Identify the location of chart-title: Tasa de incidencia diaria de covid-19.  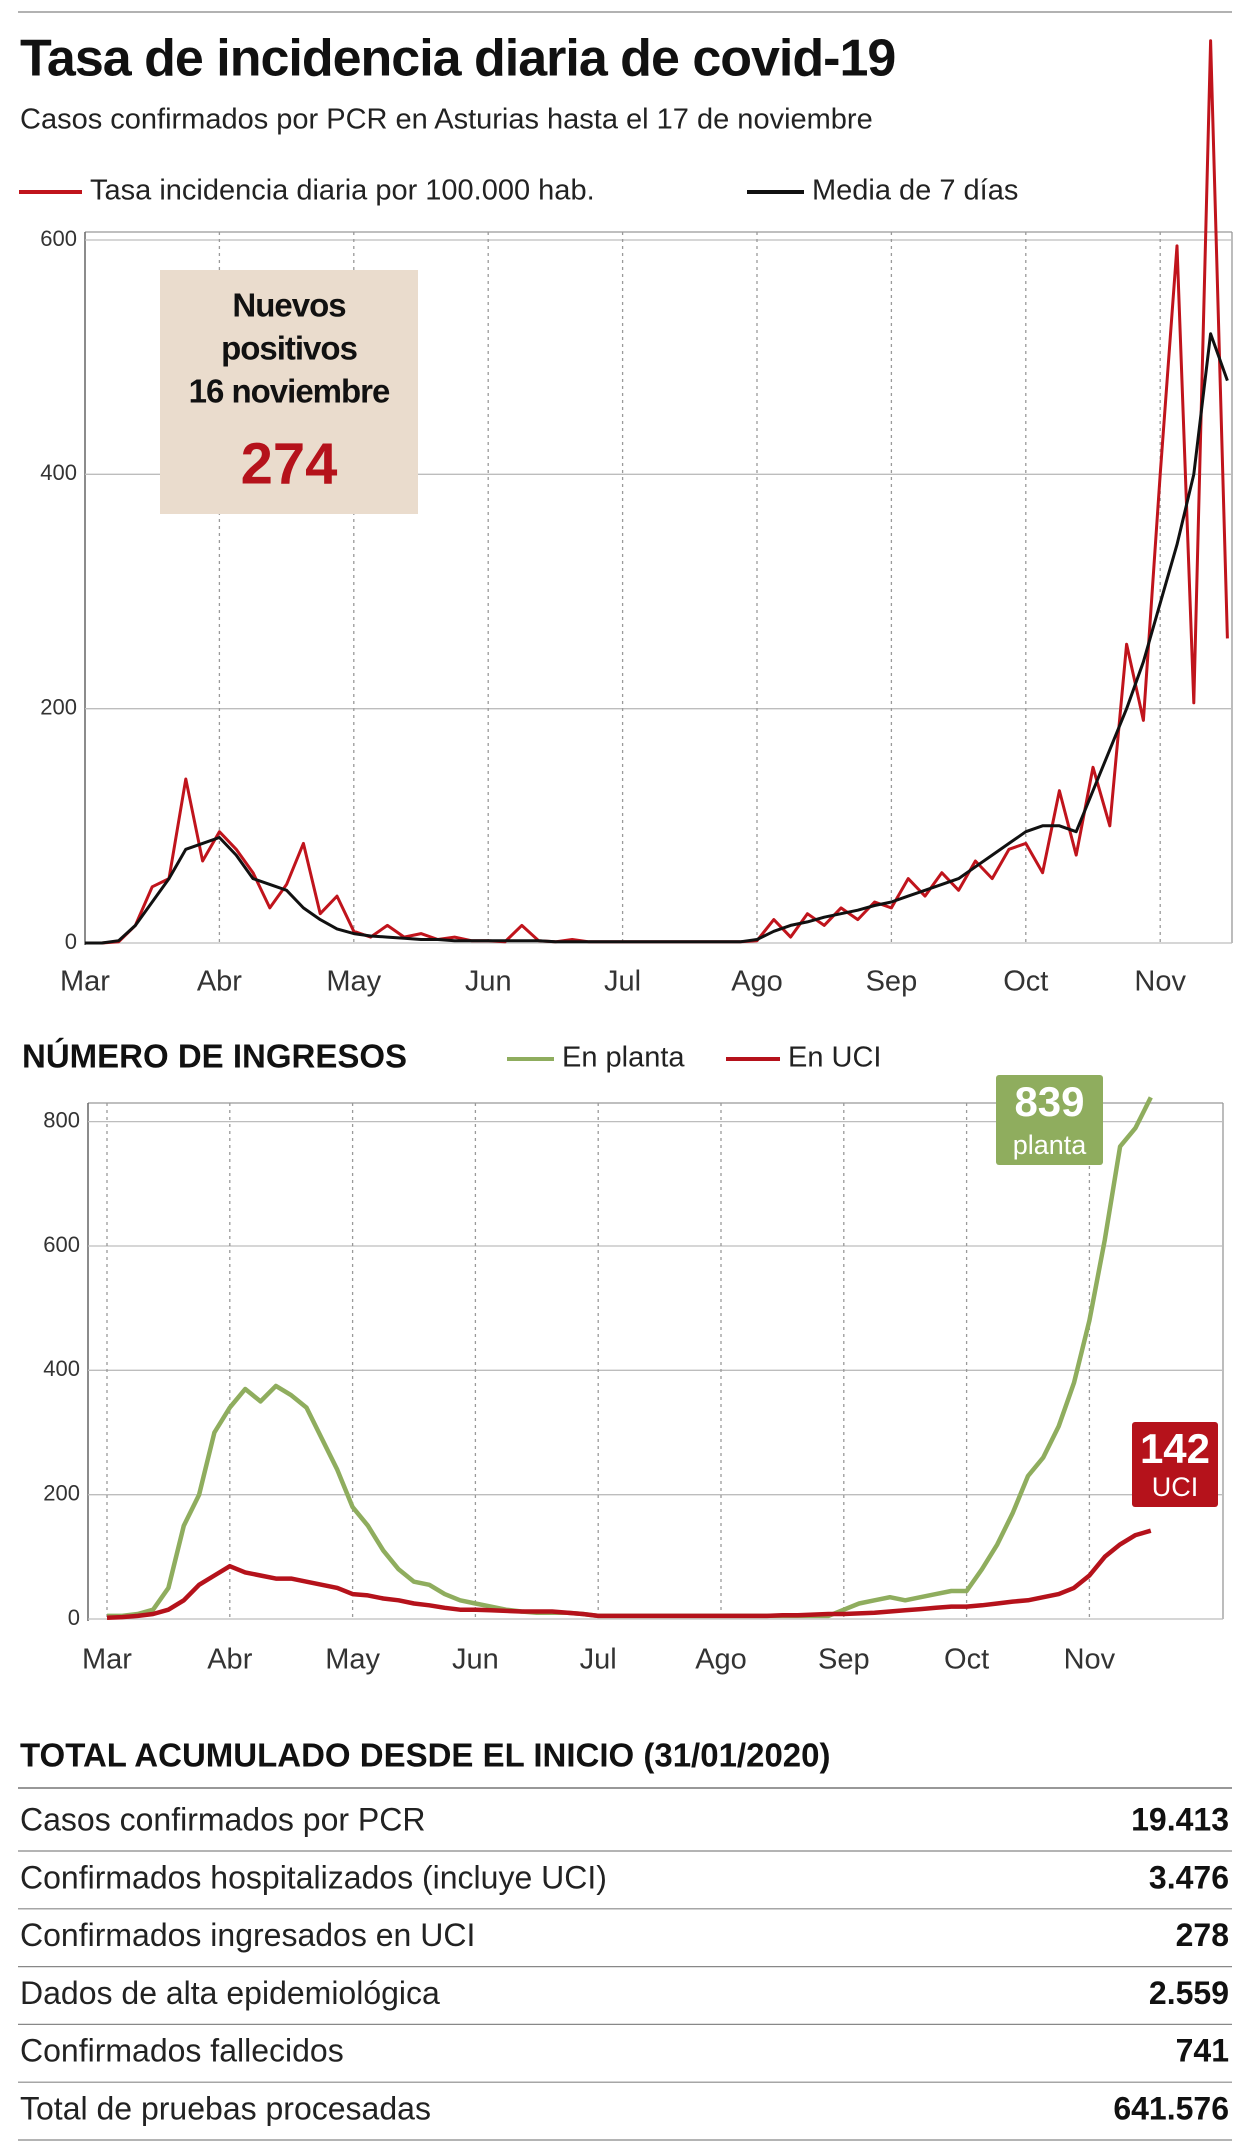
(457, 59).